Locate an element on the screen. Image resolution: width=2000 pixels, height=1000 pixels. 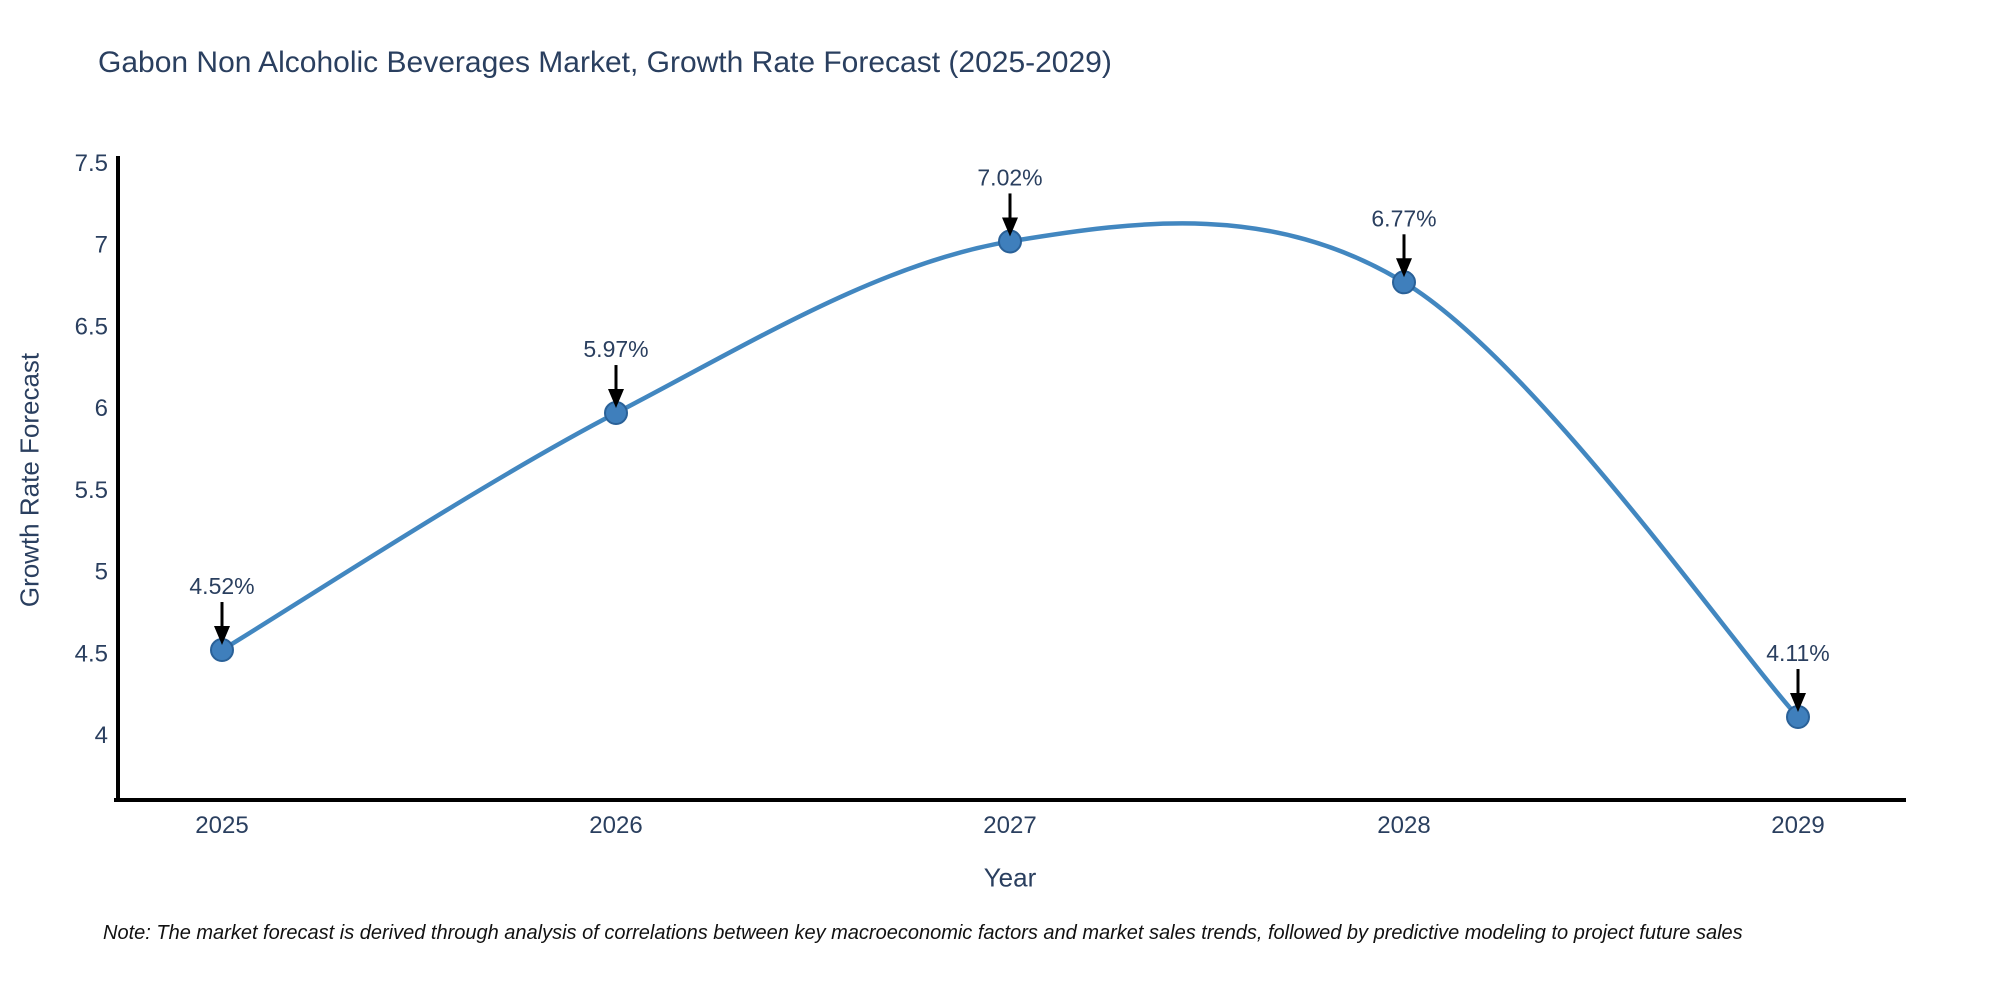
y-tick-label: 7 is located at coordinates (101, 245).